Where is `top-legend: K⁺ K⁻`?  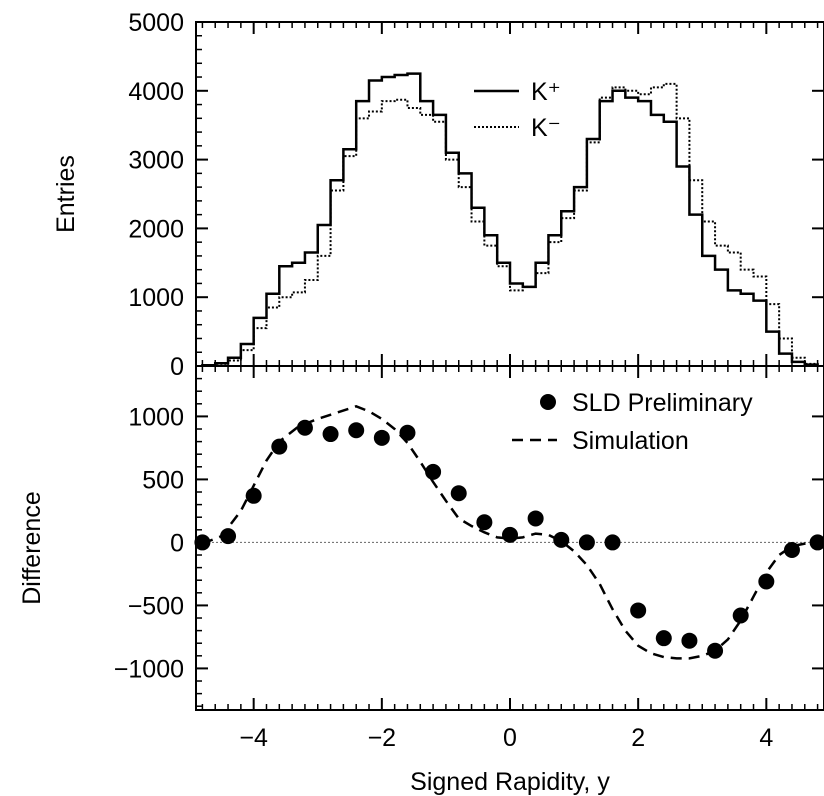 top-legend: K⁺ K⁻ is located at coordinates (517, 110).